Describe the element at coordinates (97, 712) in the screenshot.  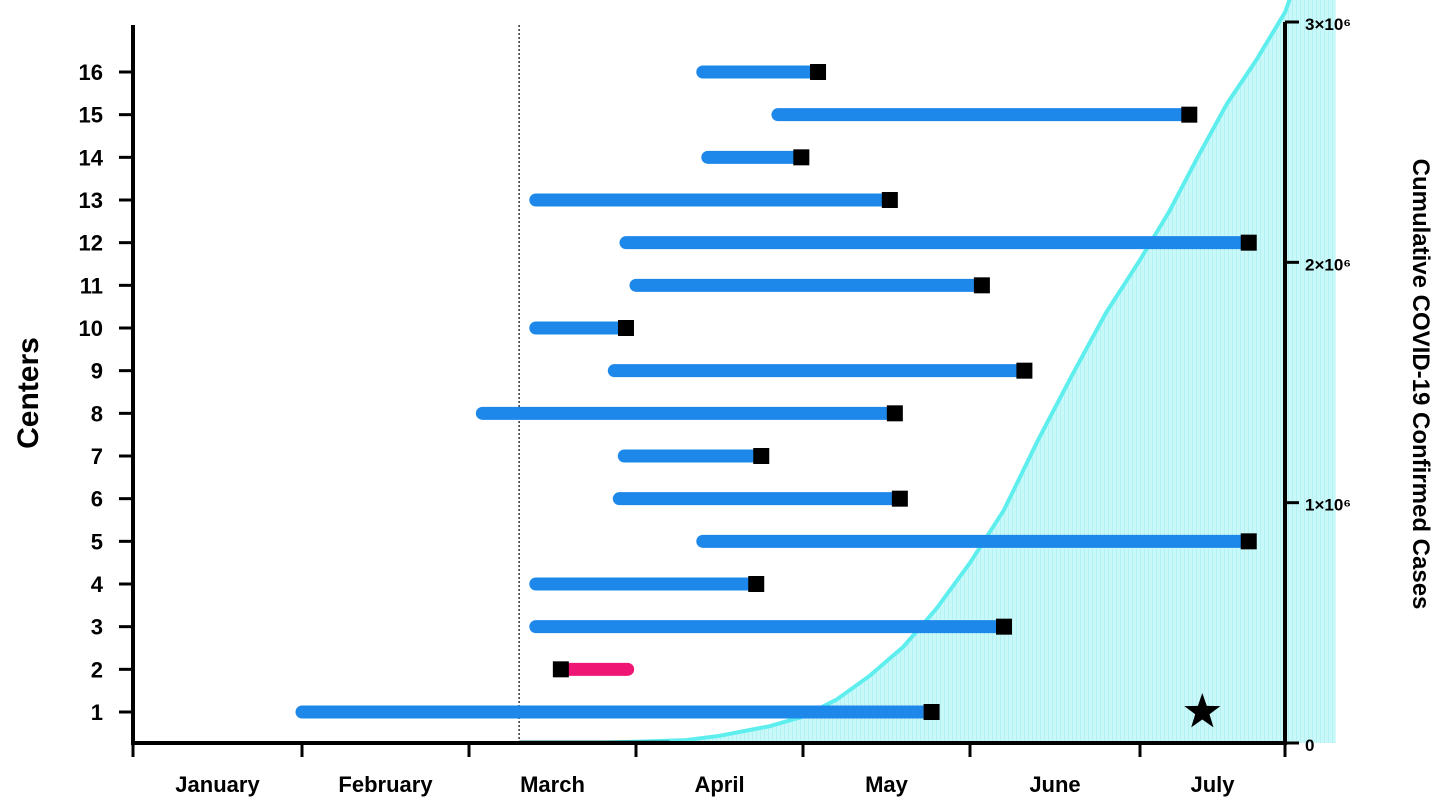
I see `y-tick-label-1: 1` at that location.